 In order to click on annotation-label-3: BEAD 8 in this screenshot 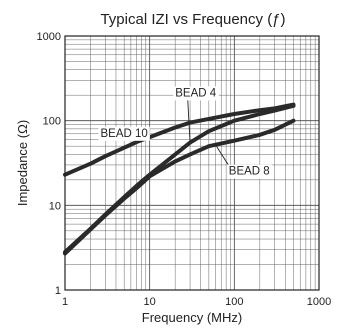, I will do `click(249, 172)`.